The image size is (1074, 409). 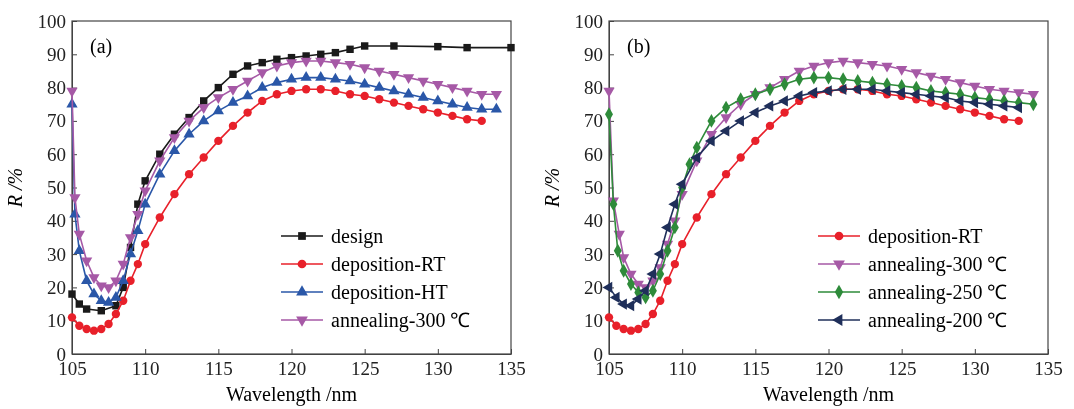 What do you see at coordinates (639, 46) in the screenshot?
I see `annotation: (b)` at bounding box center [639, 46].